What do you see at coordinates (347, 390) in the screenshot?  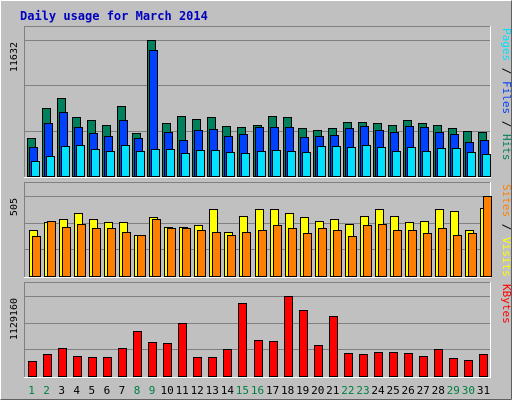 I see `day-label-22: 22` at bounding box center [347, 390].